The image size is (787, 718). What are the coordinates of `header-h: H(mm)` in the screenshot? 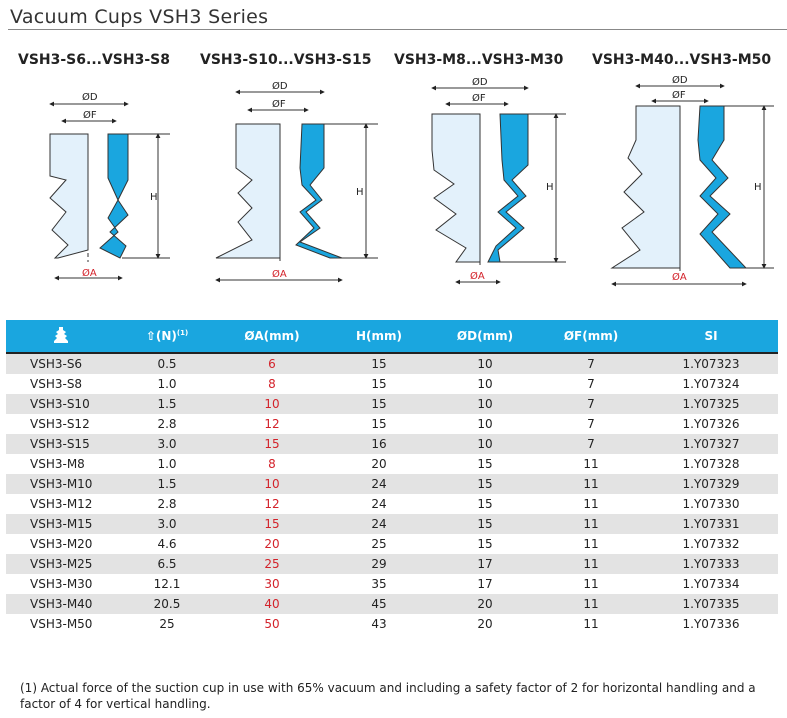 It's located at (379, 336).